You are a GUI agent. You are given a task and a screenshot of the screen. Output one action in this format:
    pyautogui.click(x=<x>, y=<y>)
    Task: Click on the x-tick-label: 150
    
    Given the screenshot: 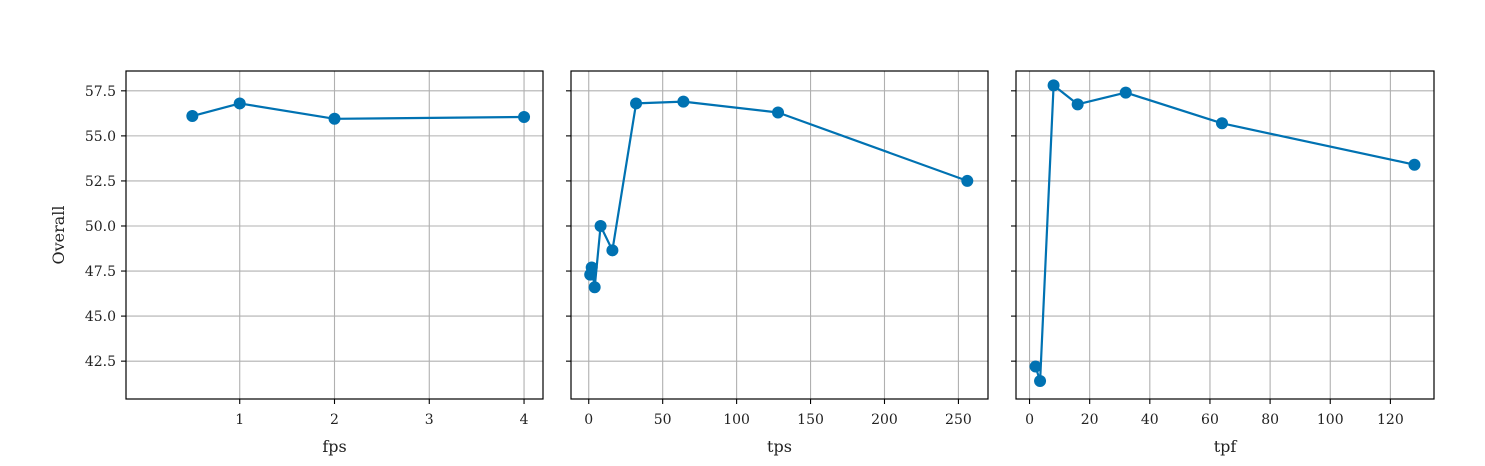 What is the action you would take?
    pyautogui.click(x=810, y=420)
    